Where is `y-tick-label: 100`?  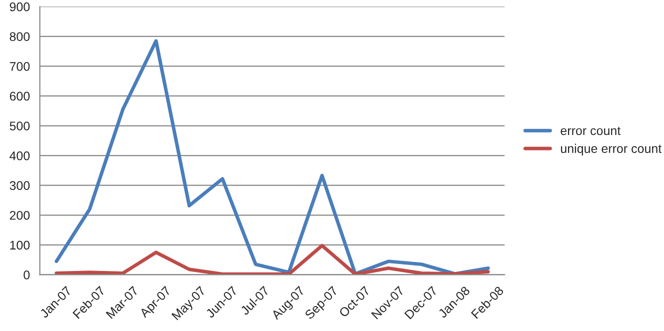
y-tick-label: 100 is located at coordinates (20, 245).